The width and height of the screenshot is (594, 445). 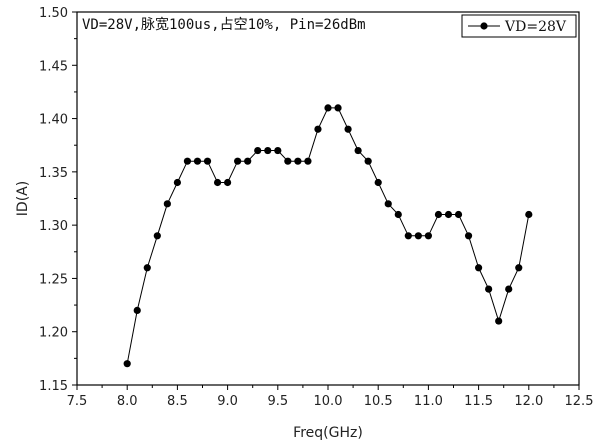 I want to click on x-tick-label: 12.0, so click(x=528, y=401).